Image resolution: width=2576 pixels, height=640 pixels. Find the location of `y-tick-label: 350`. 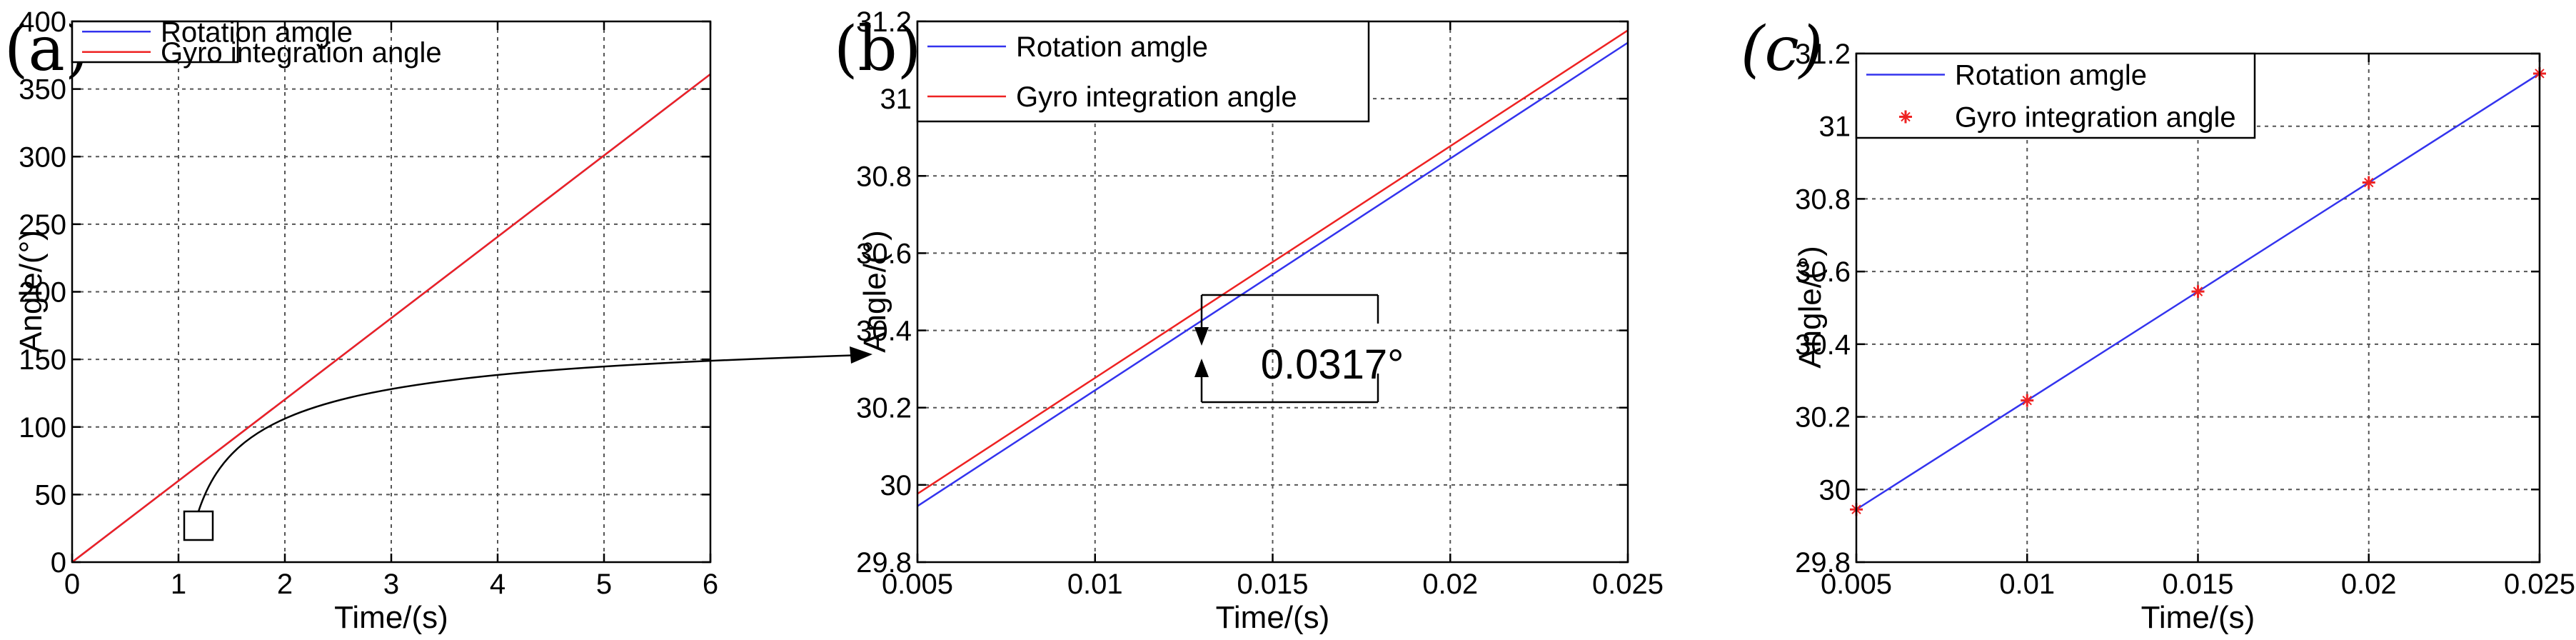

y-tick-label: 350 is located at coordinates (43, 90).